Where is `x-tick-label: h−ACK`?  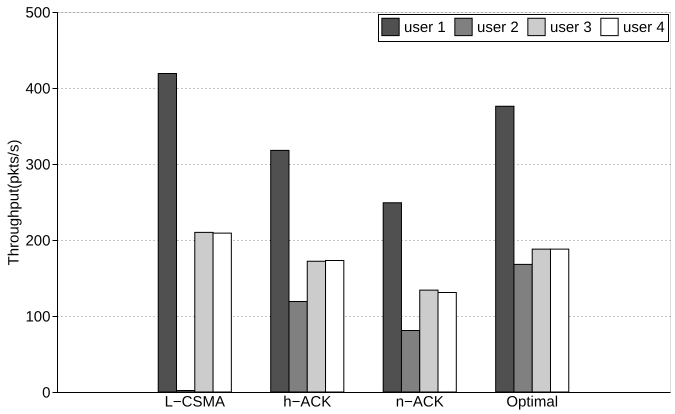 x-tick-label: h−ACK is located at coordinates (307, 402).